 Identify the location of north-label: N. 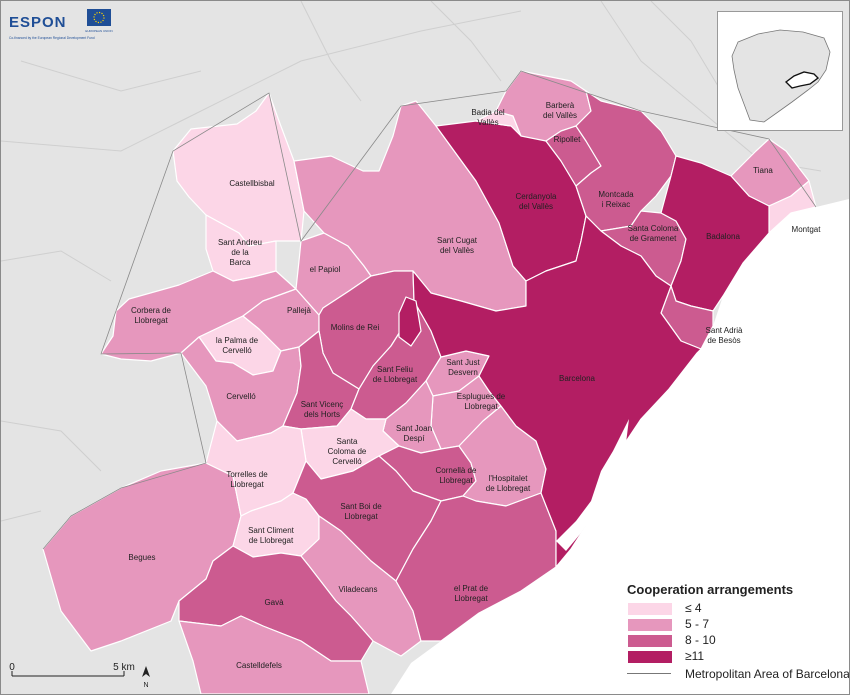
(145, 685).